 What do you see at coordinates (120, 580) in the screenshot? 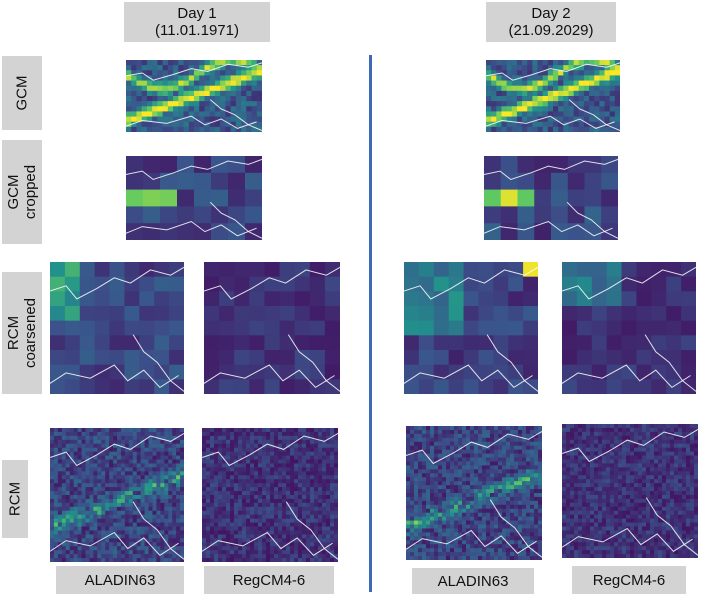
I see `model-label-aladin63-day1: ALADIN63` at bounding box center [120, 580].